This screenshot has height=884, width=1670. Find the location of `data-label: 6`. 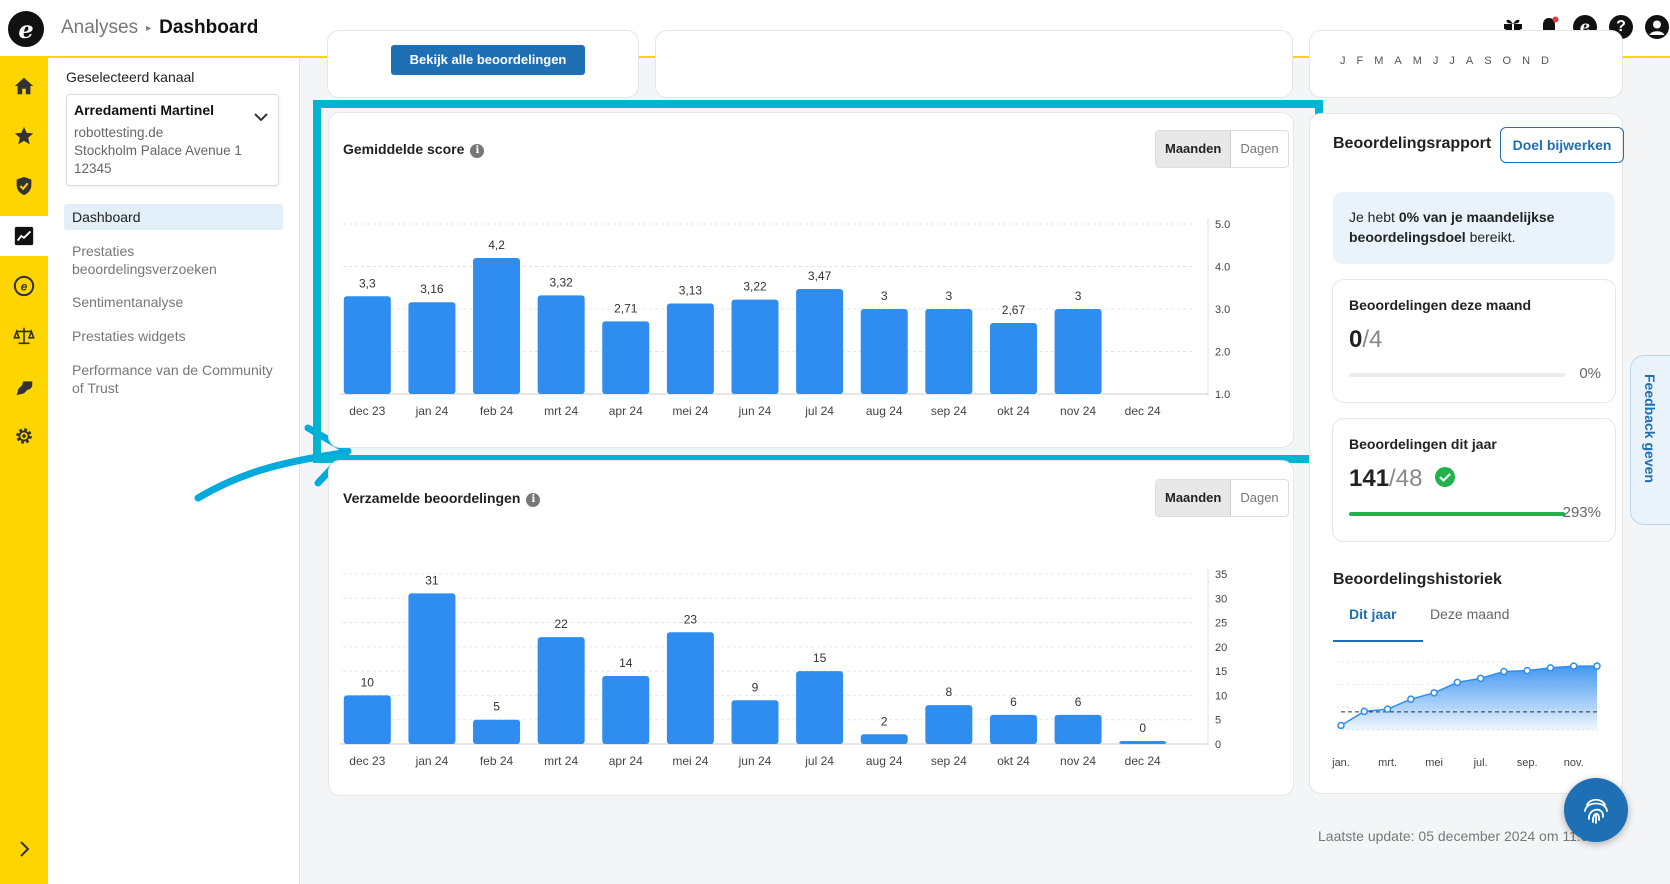

data-label: 6 is located at coordinates (1078, 702).